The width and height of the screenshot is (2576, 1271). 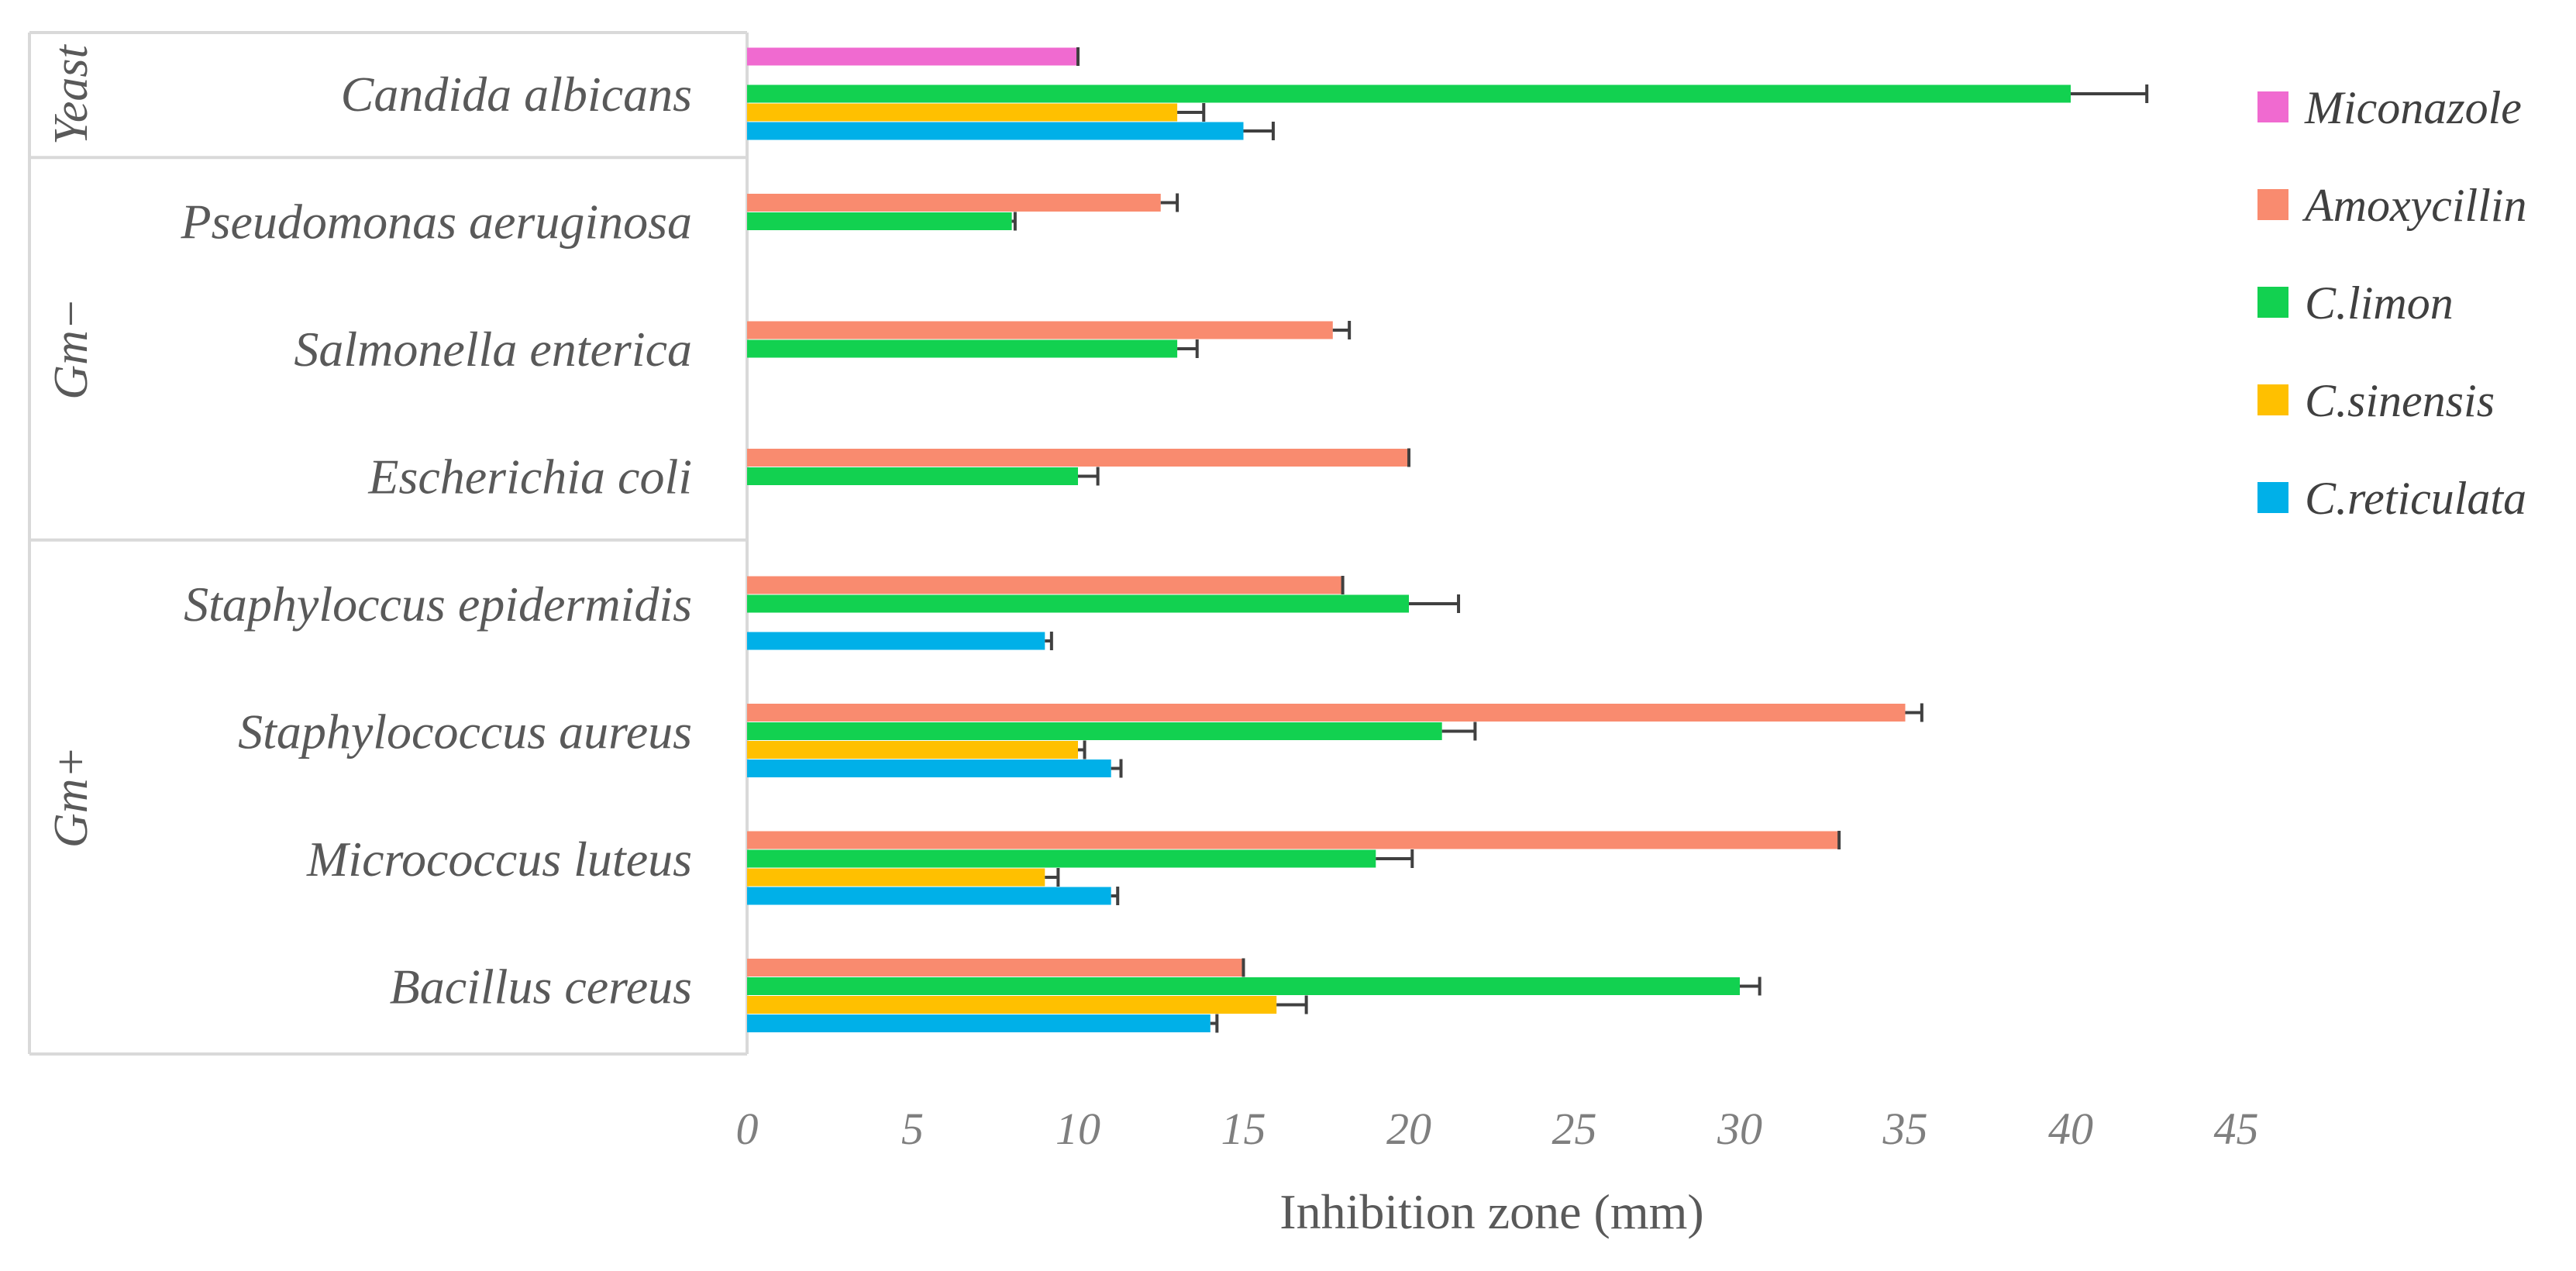 I want to click on legend-item-c-sinensis: C.sinensis, so click(x=2376, y=400).